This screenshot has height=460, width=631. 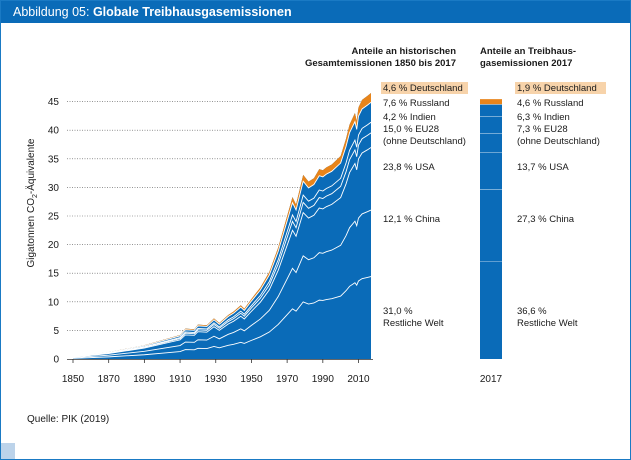 What do you see at coordinates (54, 131) in the screenshot?
I see `y-tick-label: 40` at bounding box center [54, 131].